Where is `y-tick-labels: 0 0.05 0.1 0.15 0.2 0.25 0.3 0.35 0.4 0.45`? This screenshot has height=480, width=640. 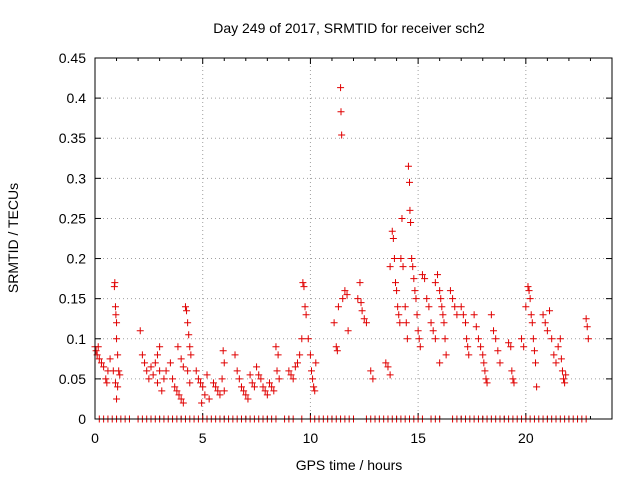 y-tick-labels: 0 0.05 0.1 0.15 0.2 0.25 0.3 0.35 0.4 0.45 is located at coordinates (72, 238).